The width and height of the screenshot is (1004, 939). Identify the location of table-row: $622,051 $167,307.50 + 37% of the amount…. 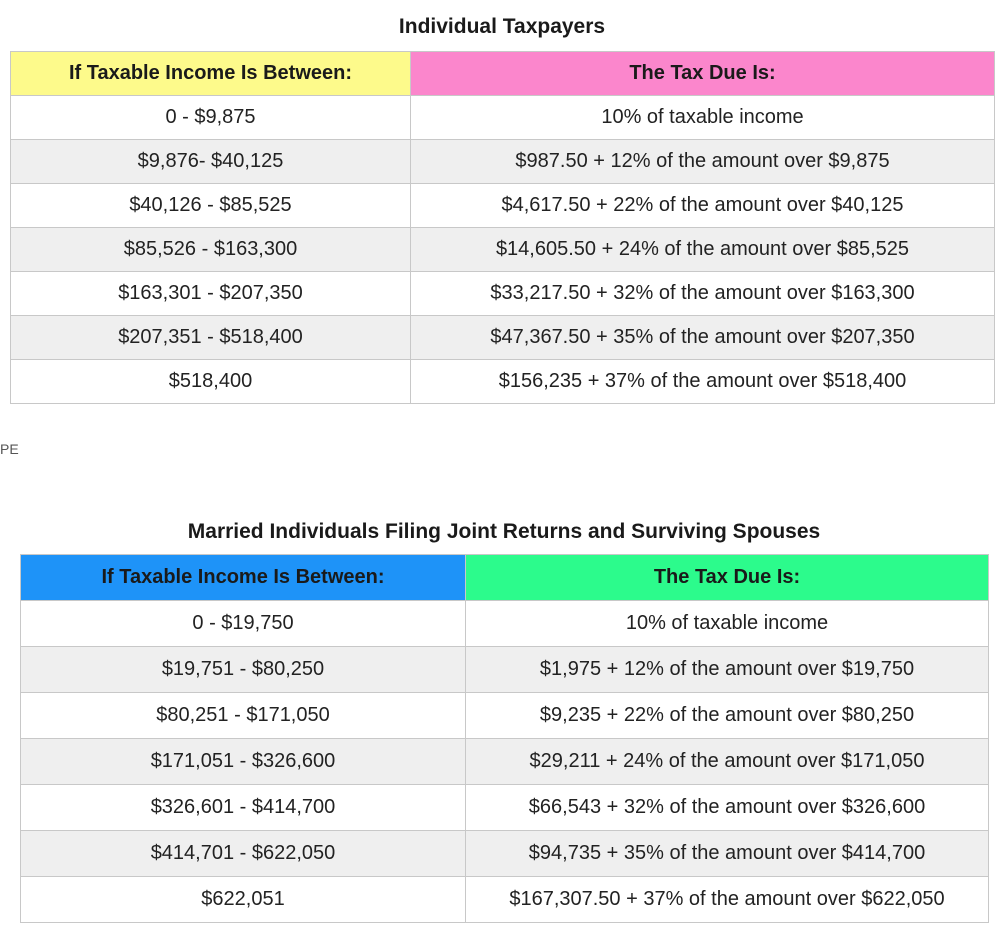
(504, 899).